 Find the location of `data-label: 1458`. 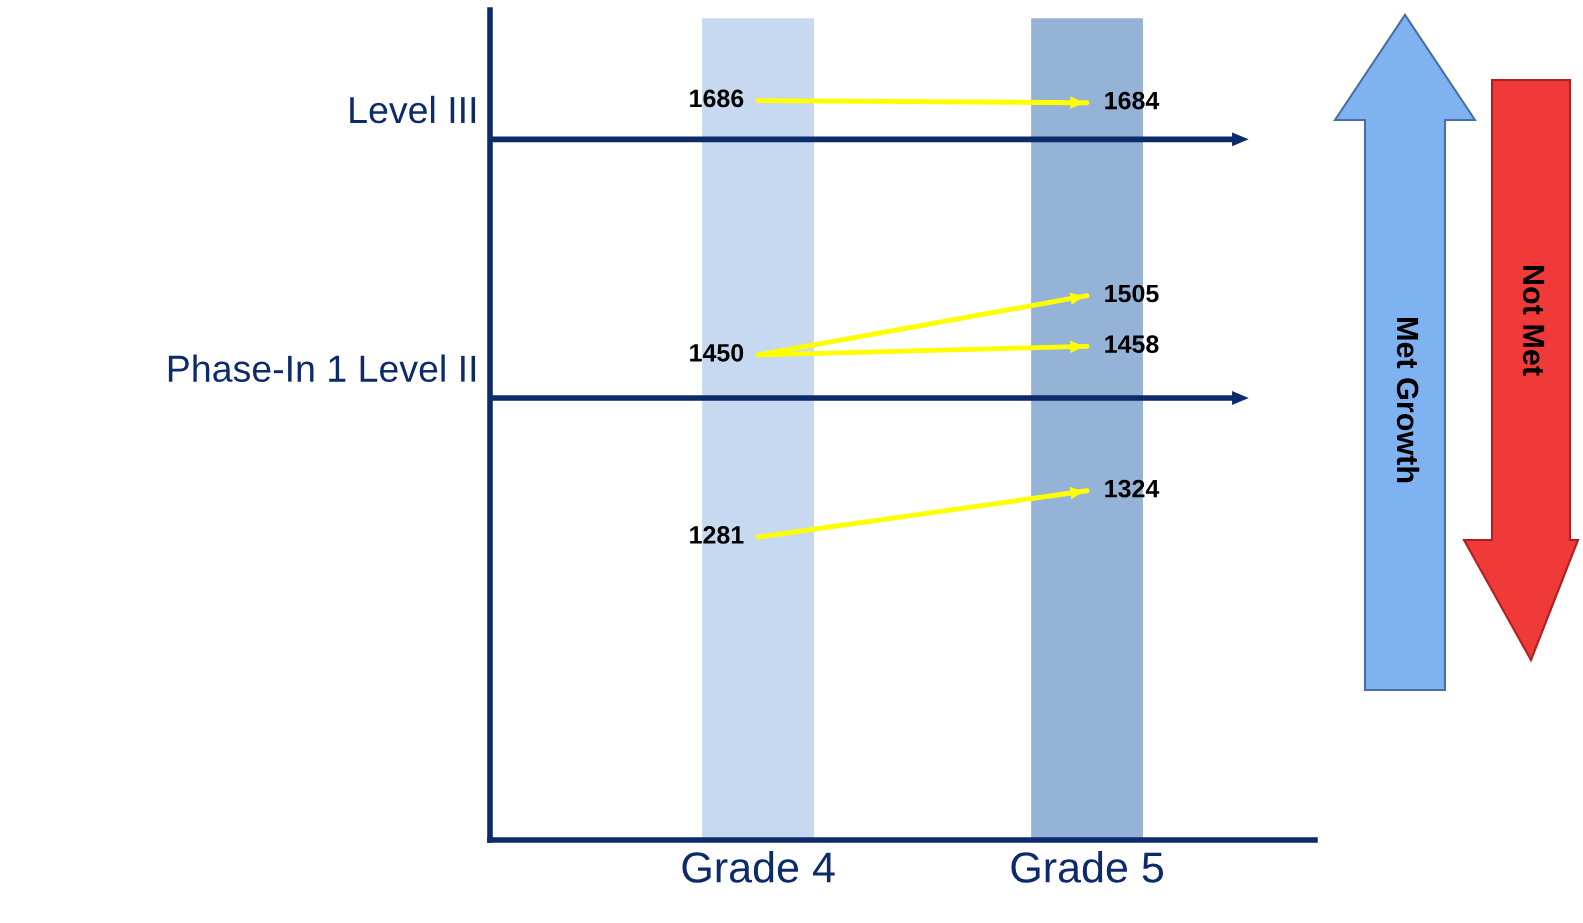

data-label: 1458 is located at coordinates (1132, 344).